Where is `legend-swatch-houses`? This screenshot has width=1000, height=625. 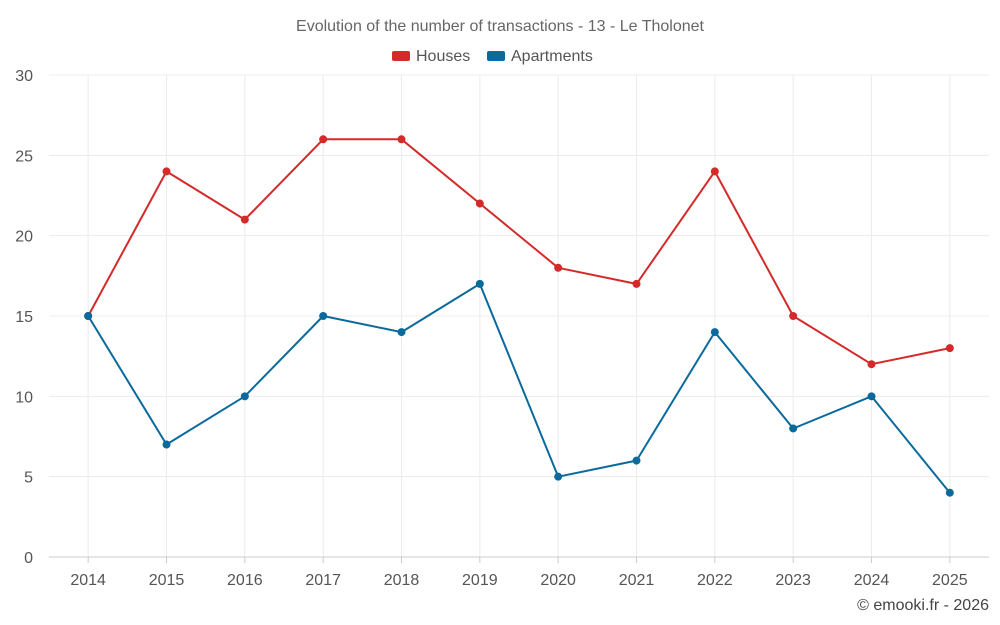 legend-swatch-houses is located at coordinates (401, 56).